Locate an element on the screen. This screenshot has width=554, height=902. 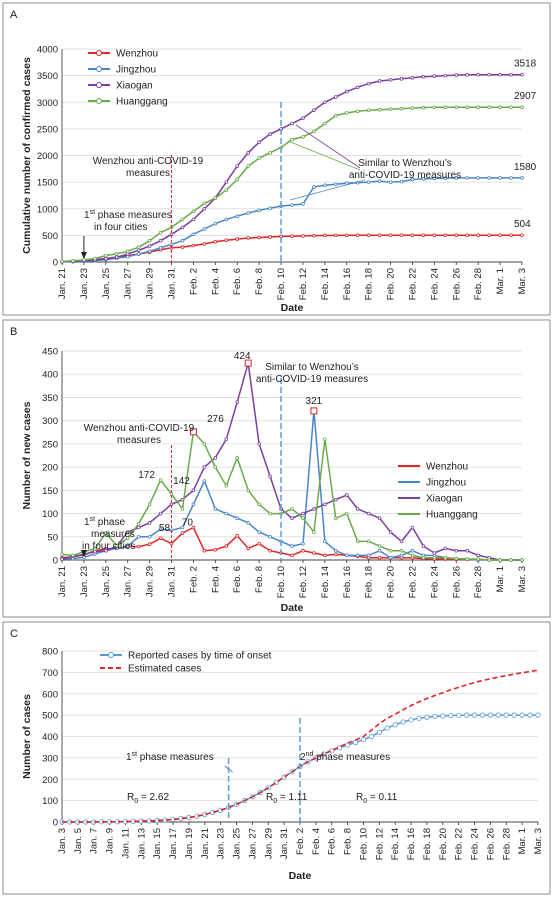
x-tick-label: Jan. 31 is located at coordinates (284, 843).